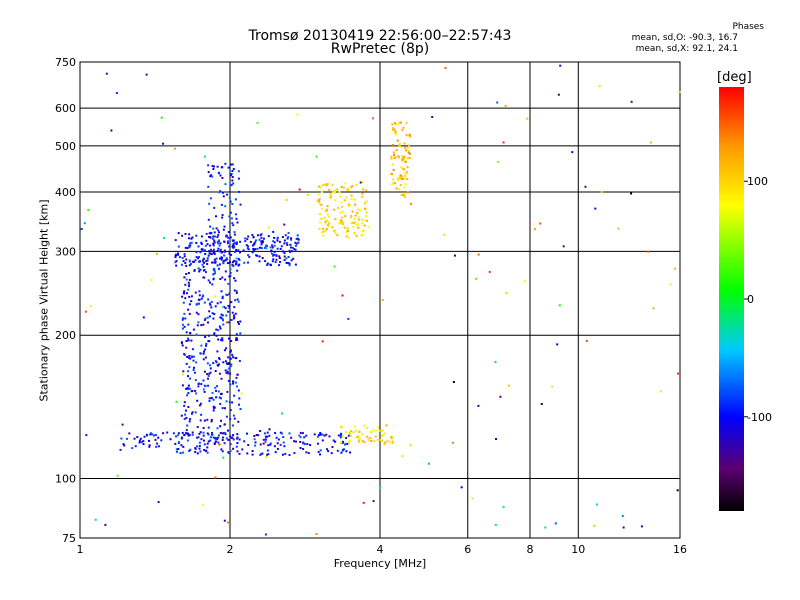 Image resolution: width=800 pixels, height=600 pixels. Describe the element at coordinates (65, 192) in the screenshot. I see `y-tick-label: 400` at that location.